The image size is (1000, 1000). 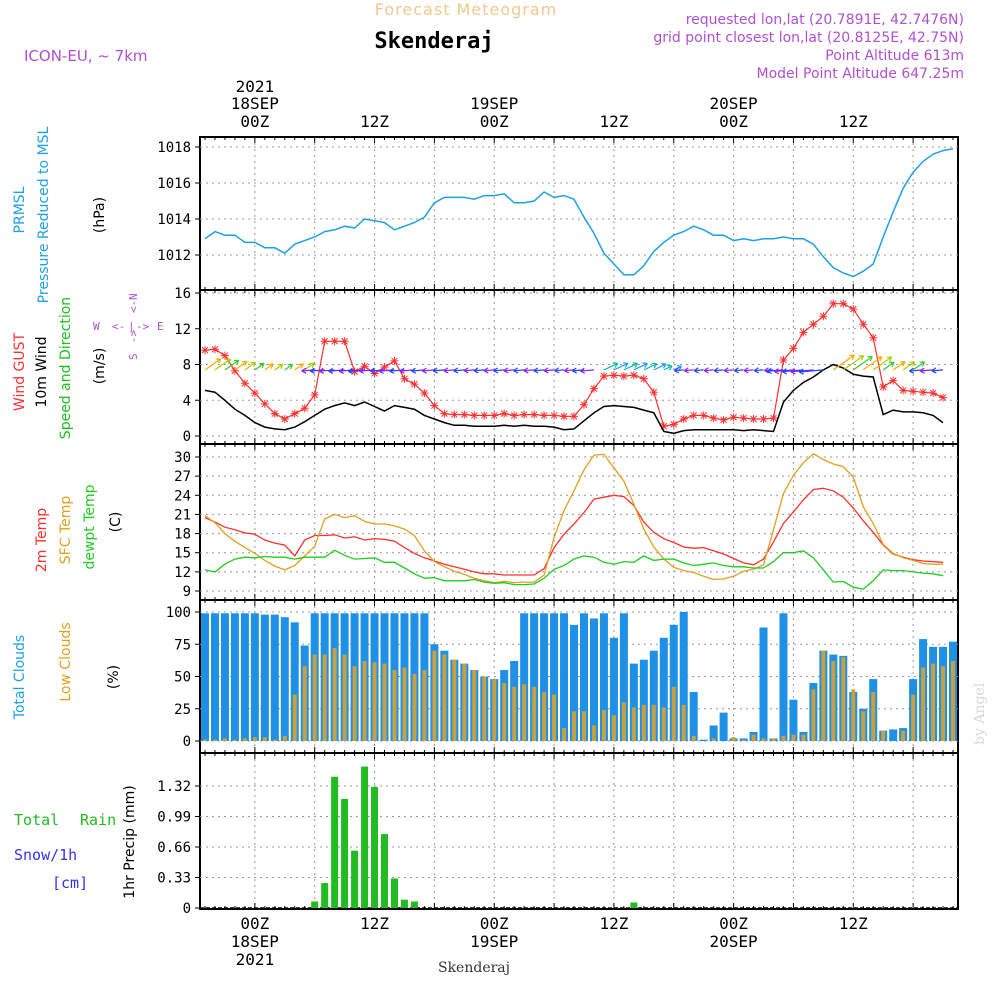 I want to click on wind-label-gust: Wind GUST, so click(x=20, y=371).